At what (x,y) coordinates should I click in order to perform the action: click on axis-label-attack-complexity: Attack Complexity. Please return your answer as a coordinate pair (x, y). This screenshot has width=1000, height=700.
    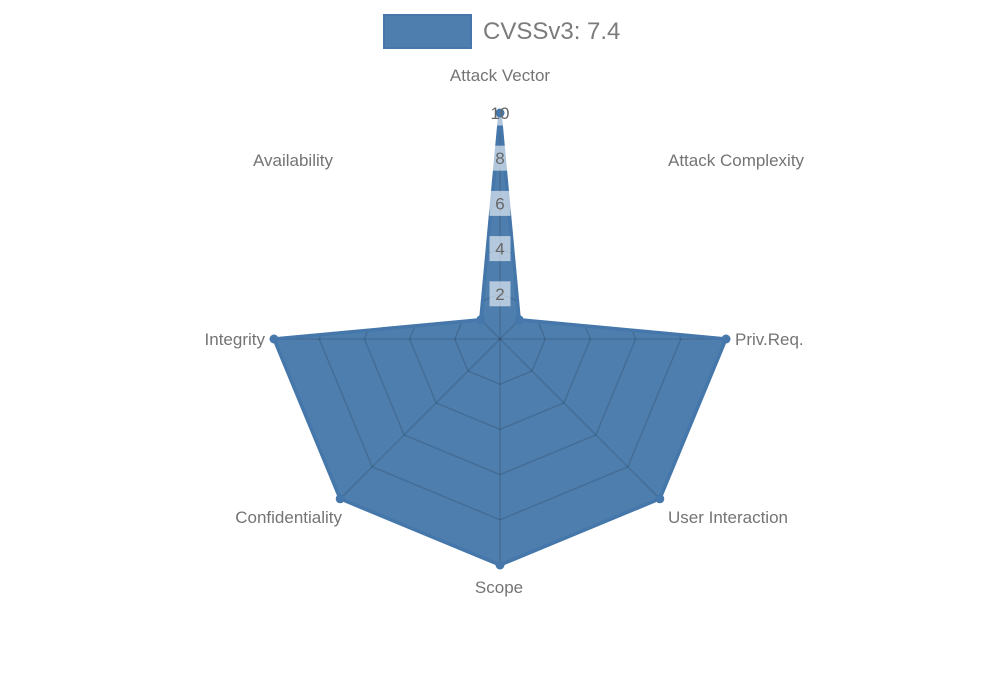
    Looking at the image, I should click on (736, 160).